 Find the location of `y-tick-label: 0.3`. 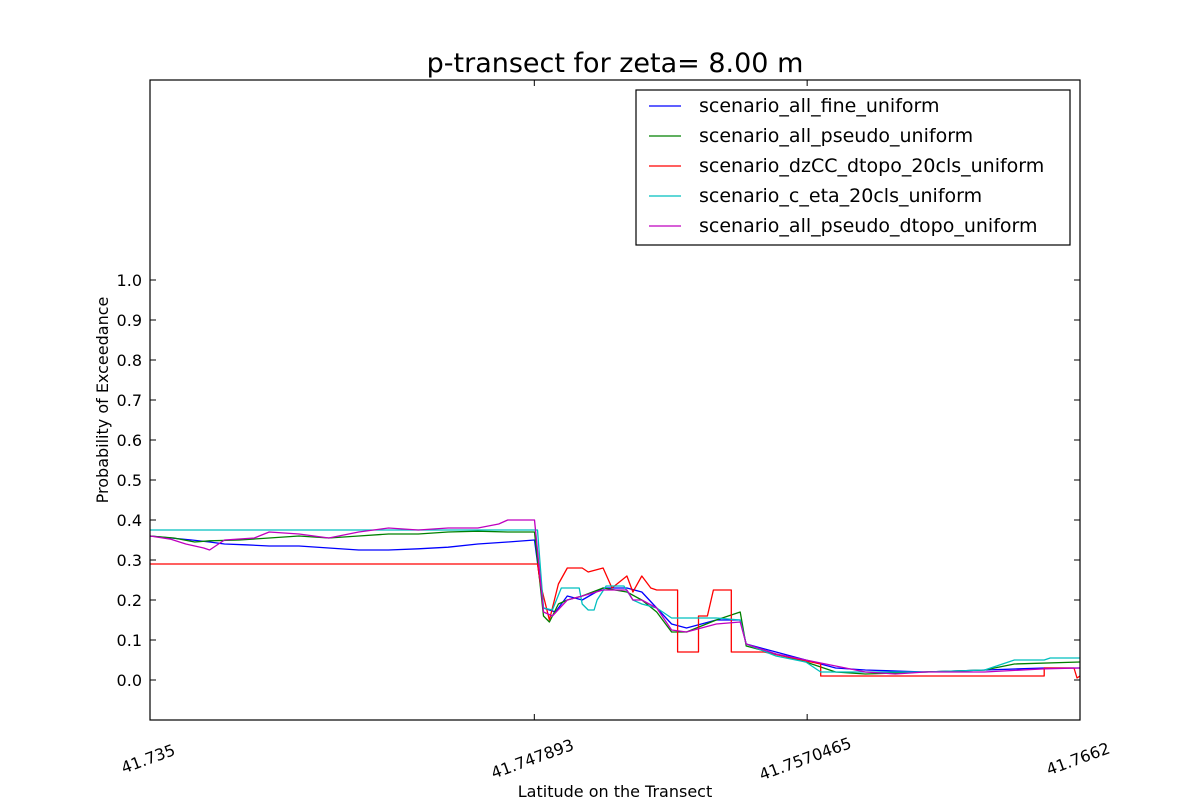

y-tick-label: 0.3 is located at coordinates (129, 560).